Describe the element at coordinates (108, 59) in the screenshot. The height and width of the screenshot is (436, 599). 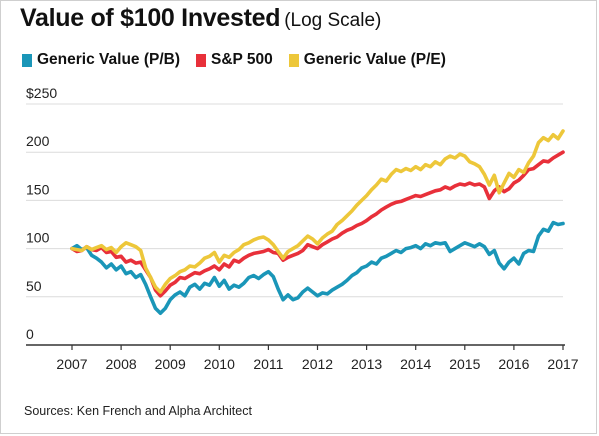
I see `legend-label-pb: Generic Value (P/B)` at that location.